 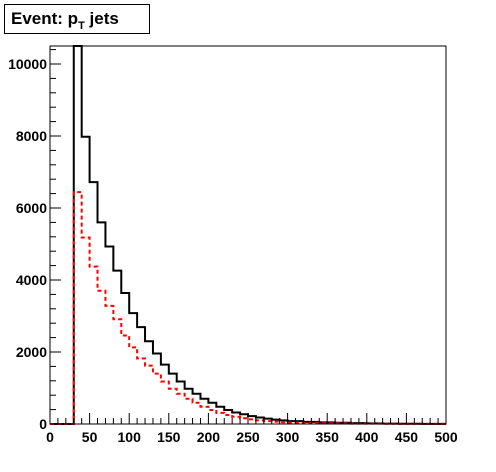 I want to click on chart-title-main: Event: p, so click(x=45, y=18).